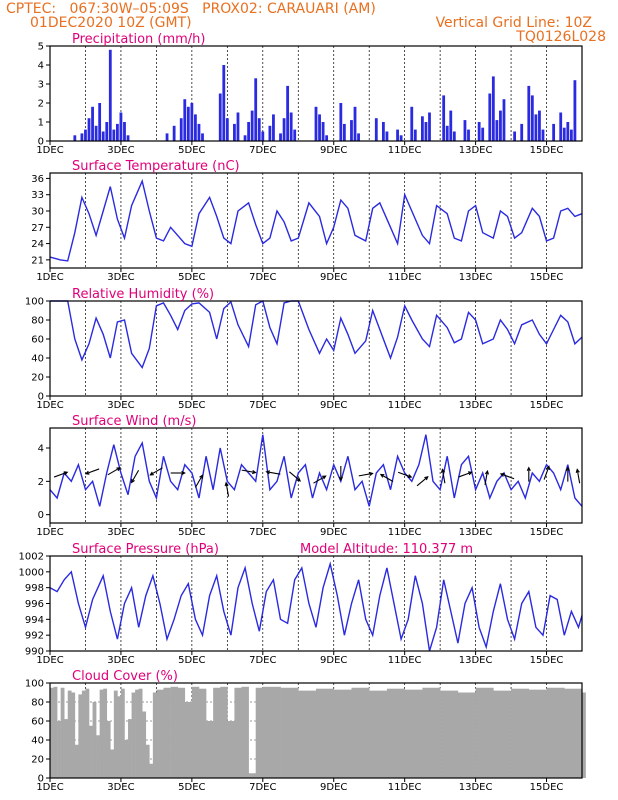 Image resolution: width=618 pixels, height=800 pixels. What do you see at coordinates (37, 760) in the screenshot?
I see `y-tick-label: 20` at bounding box center [37, 760].